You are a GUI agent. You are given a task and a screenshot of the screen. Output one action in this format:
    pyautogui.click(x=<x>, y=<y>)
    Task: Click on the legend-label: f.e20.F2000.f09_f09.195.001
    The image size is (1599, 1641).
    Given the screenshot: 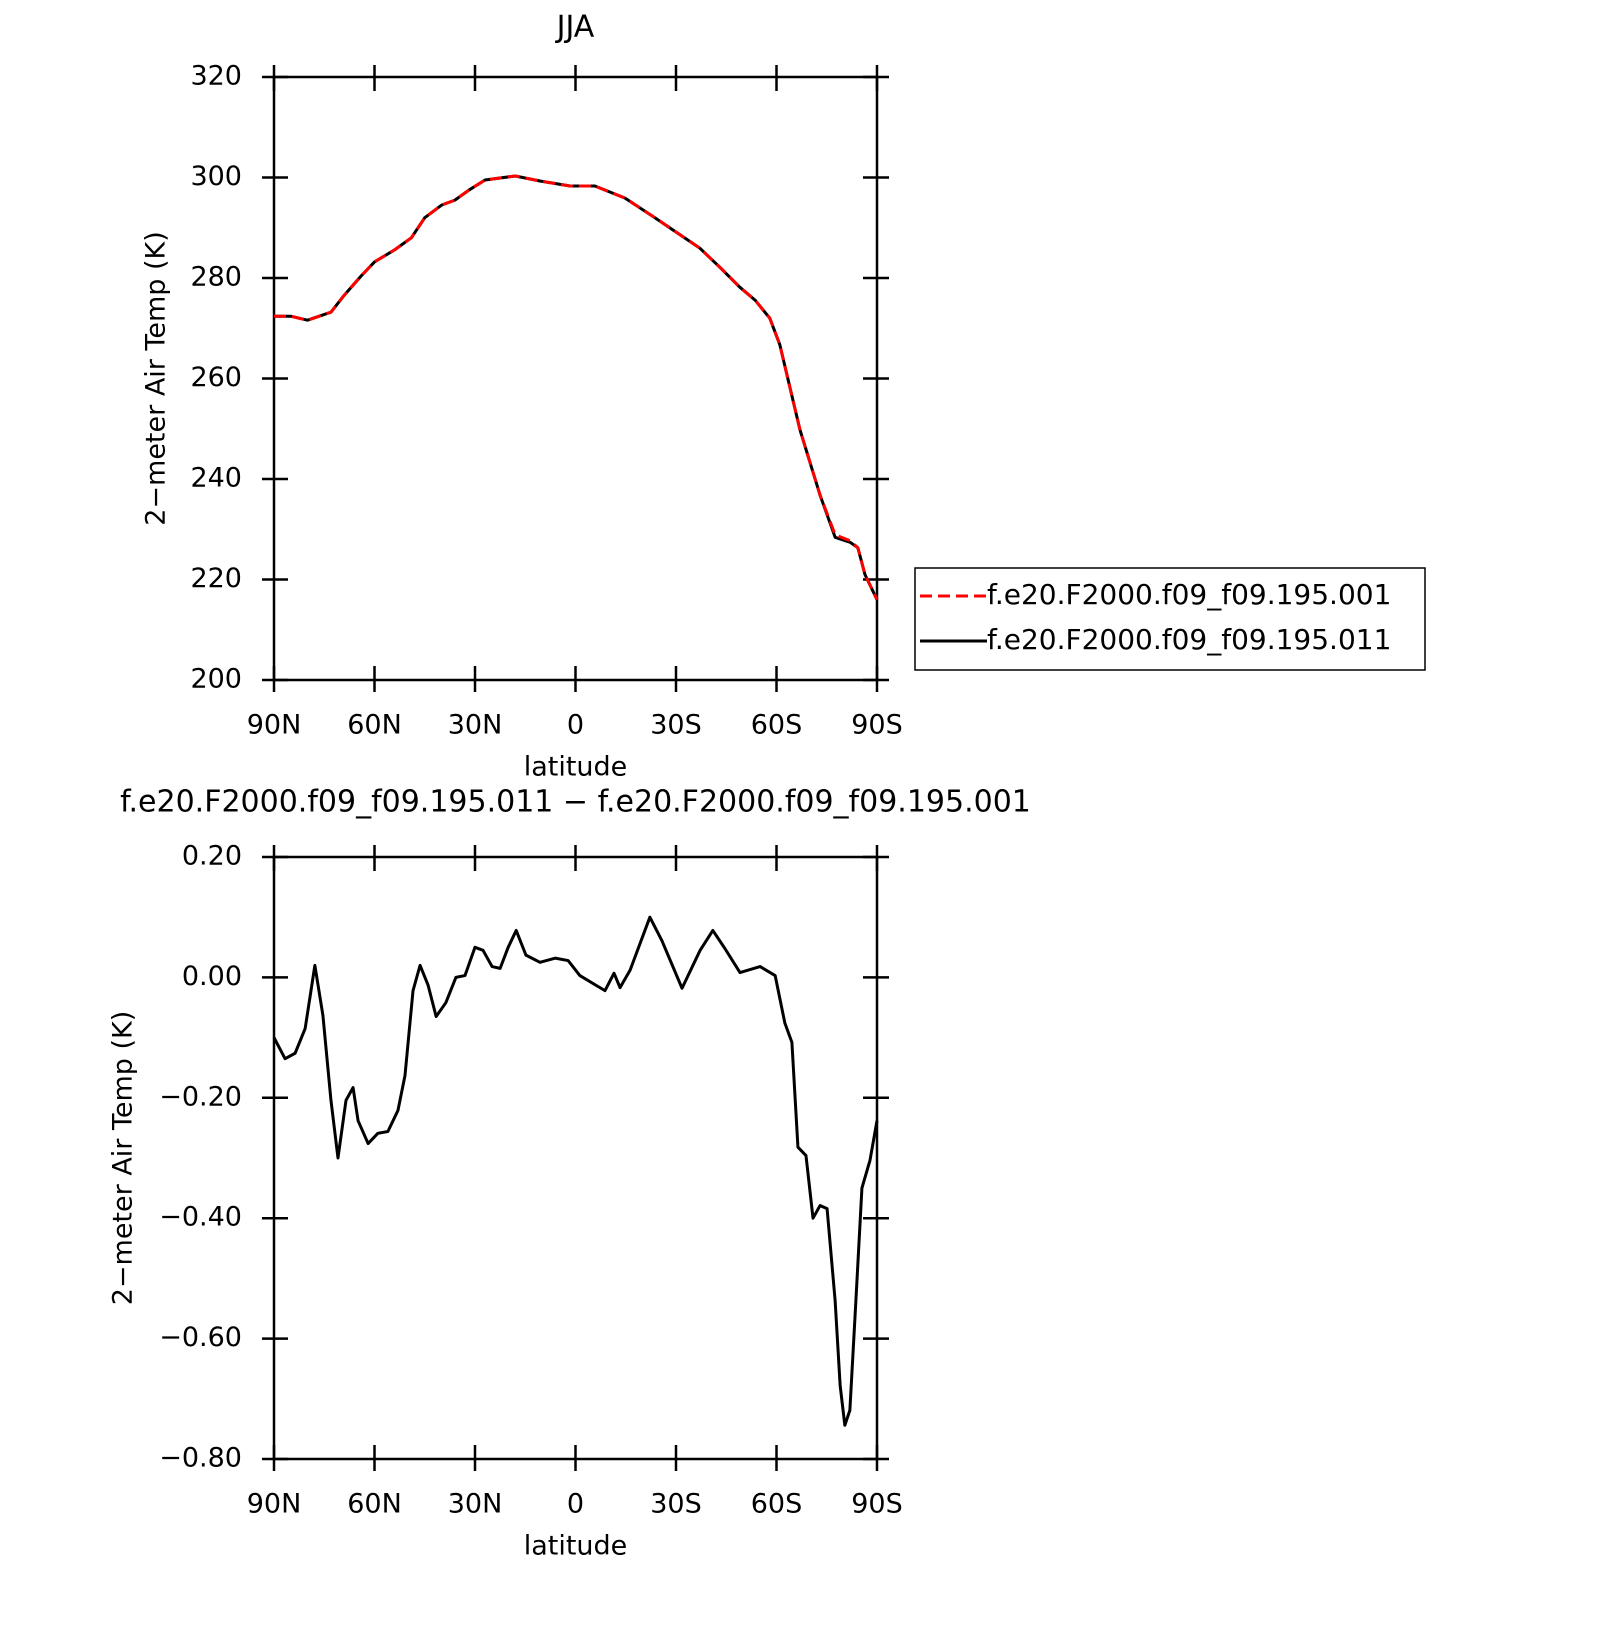 What is the action you would take?
    pyautogui.click(x=1189, y=594)
    